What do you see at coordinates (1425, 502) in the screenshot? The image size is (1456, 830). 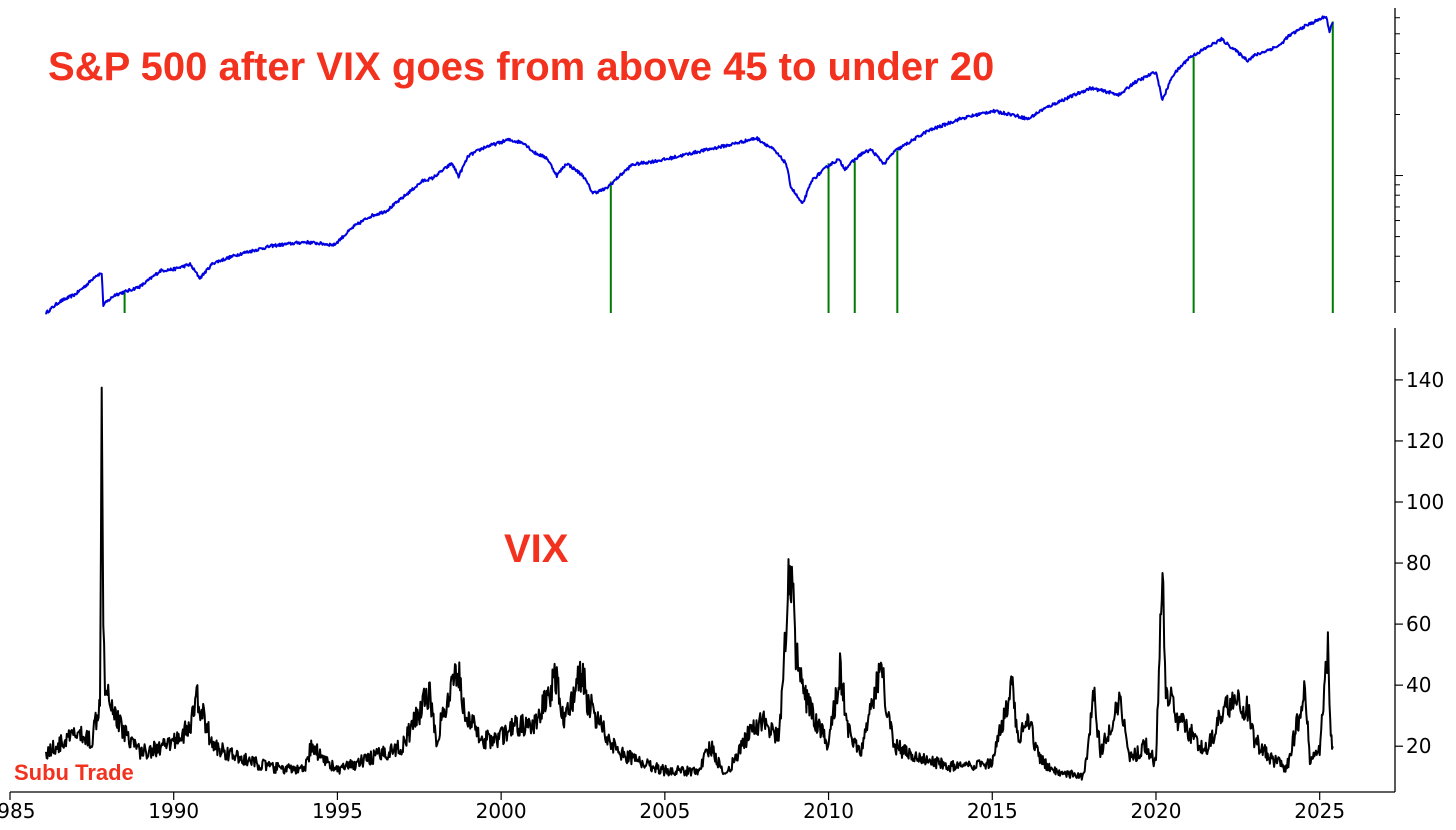 I see `y-tick-label: 100` at bounding box center [1425, 502].